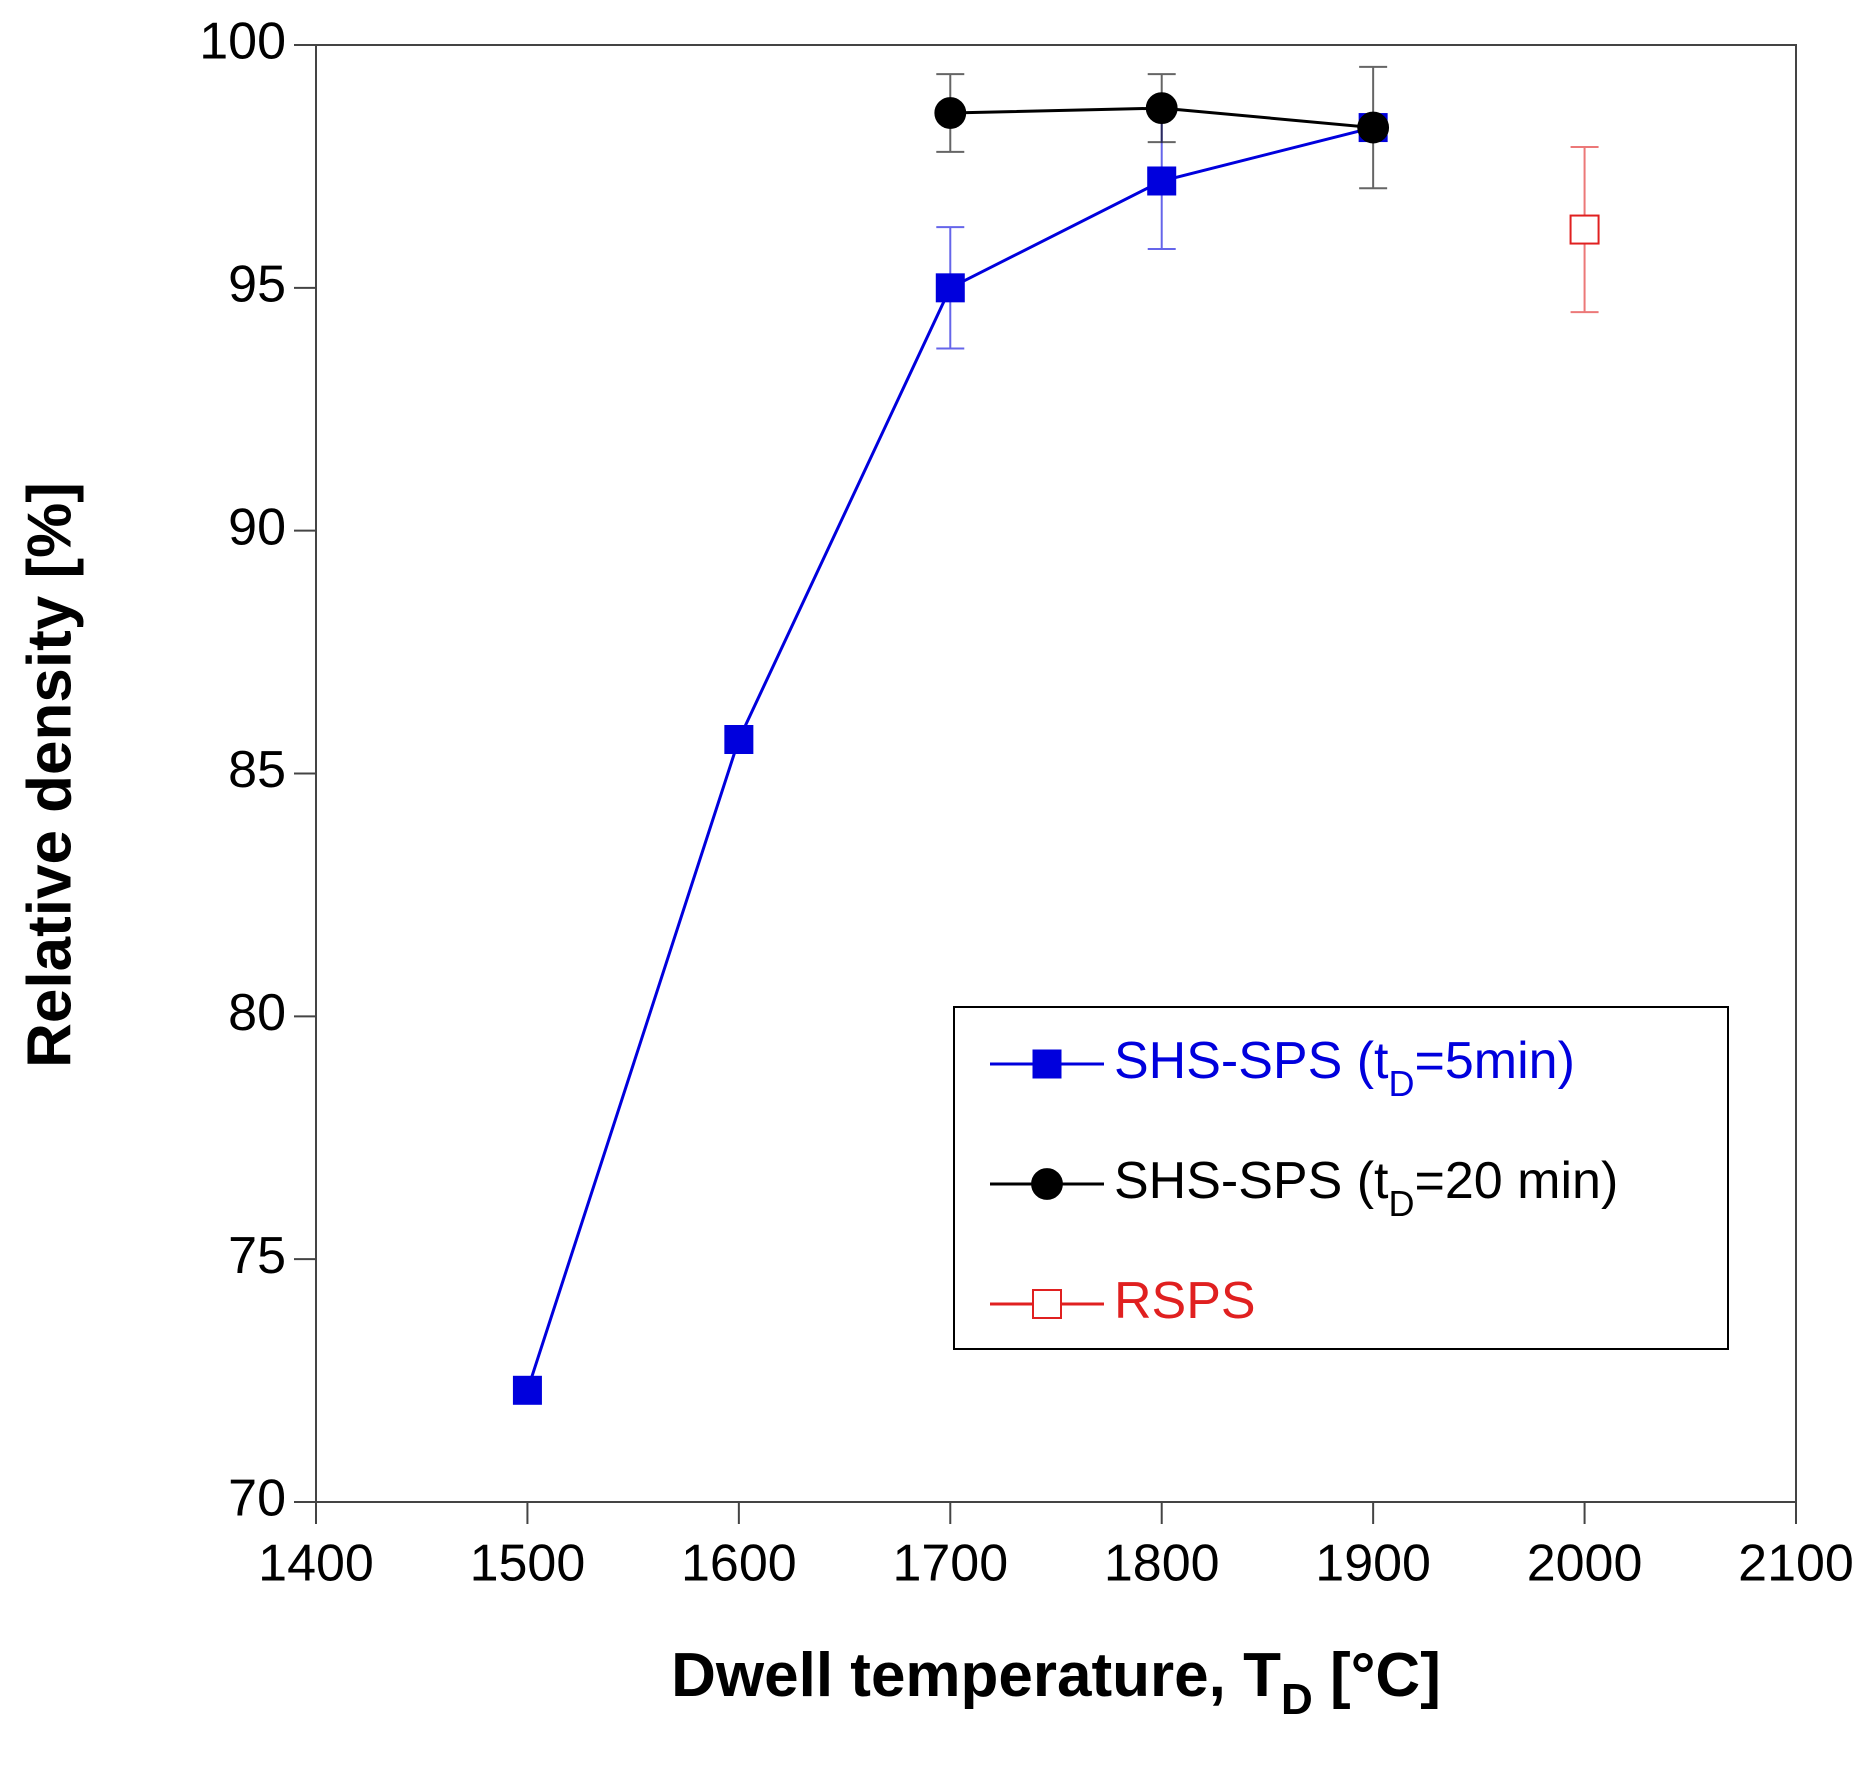  What do you see at coordinates (976, 1675) in the screenshot?
I see `x-axis-label-text: Dwell temperature, T` at bounding box center [976, 1675].